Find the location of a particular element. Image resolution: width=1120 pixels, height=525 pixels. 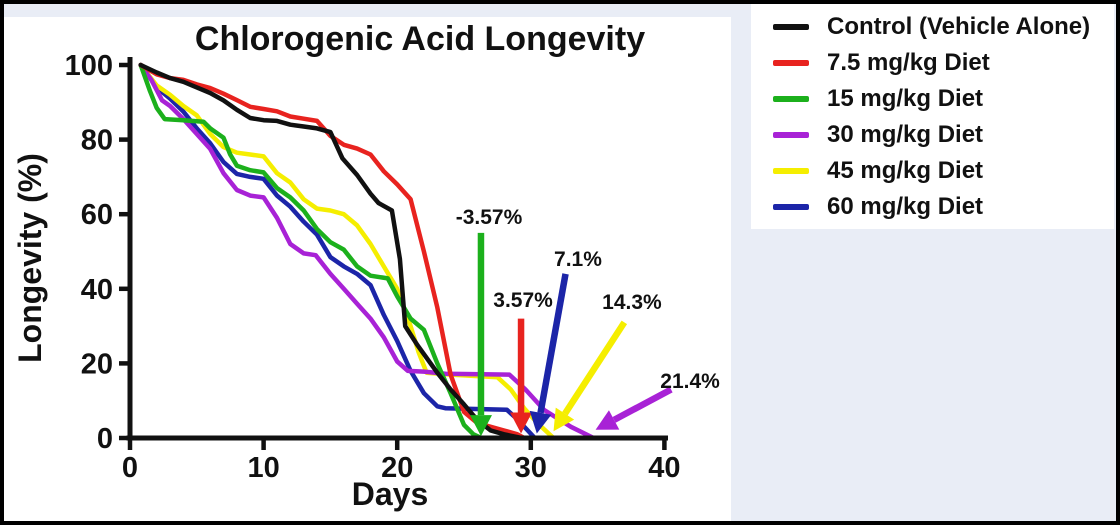

annotation-label: 7.1% is located at coordinates (578, 259).